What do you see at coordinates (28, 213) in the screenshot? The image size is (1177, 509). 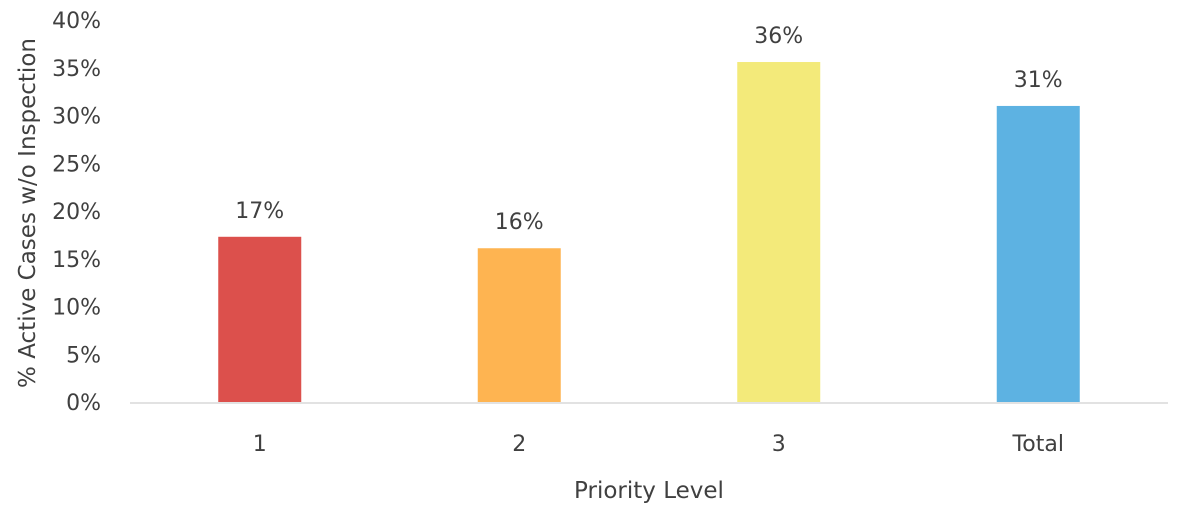 I see `y-axis-title: % Active Cases w/o Inspection` at bounding box center [28, 213].